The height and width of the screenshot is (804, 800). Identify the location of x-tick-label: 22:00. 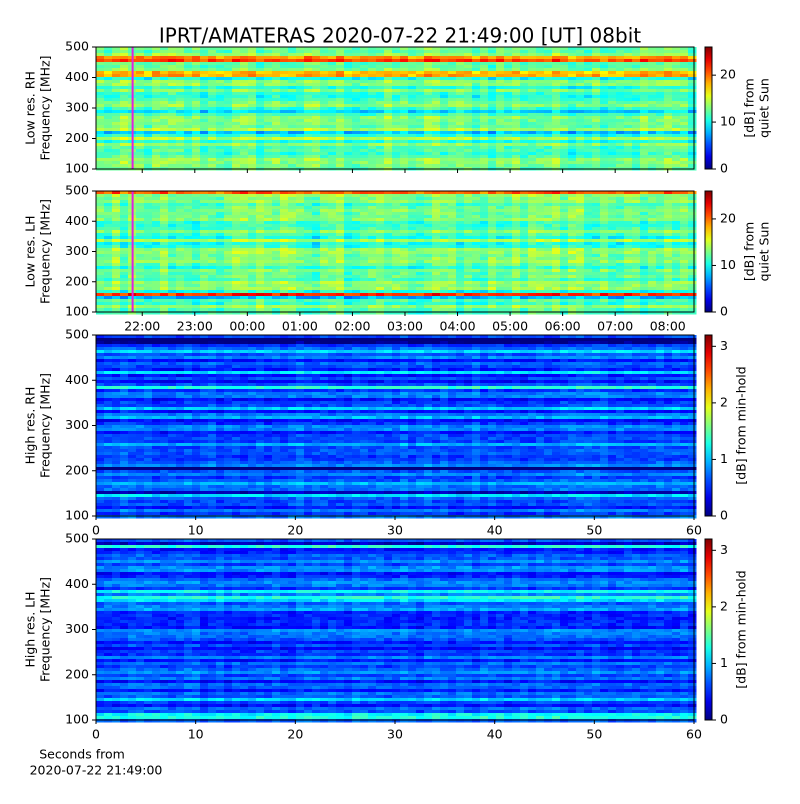
(142, 326).